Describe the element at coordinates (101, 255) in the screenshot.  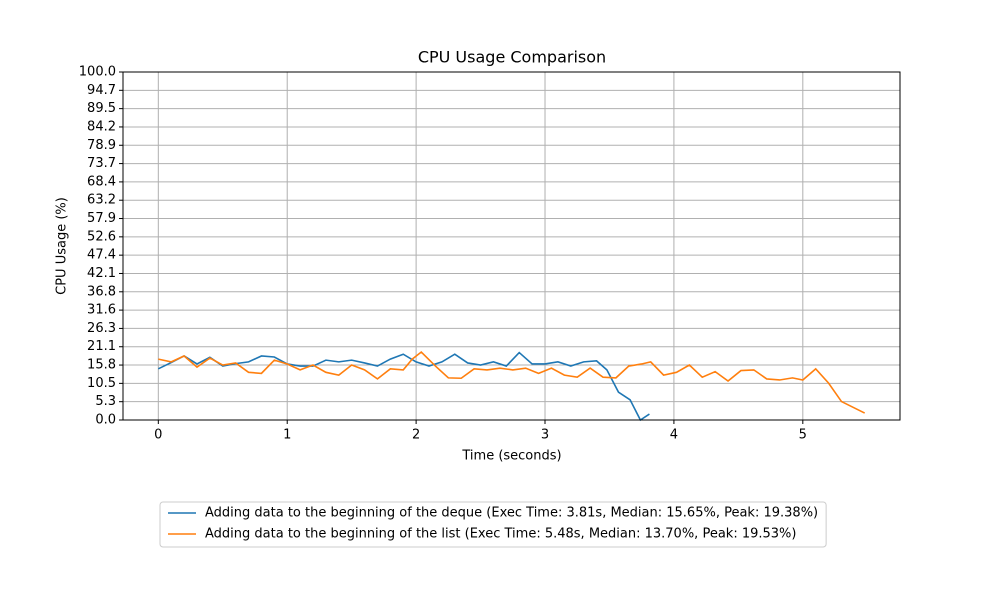
I see `y-tick-label: 47.4` at that location.